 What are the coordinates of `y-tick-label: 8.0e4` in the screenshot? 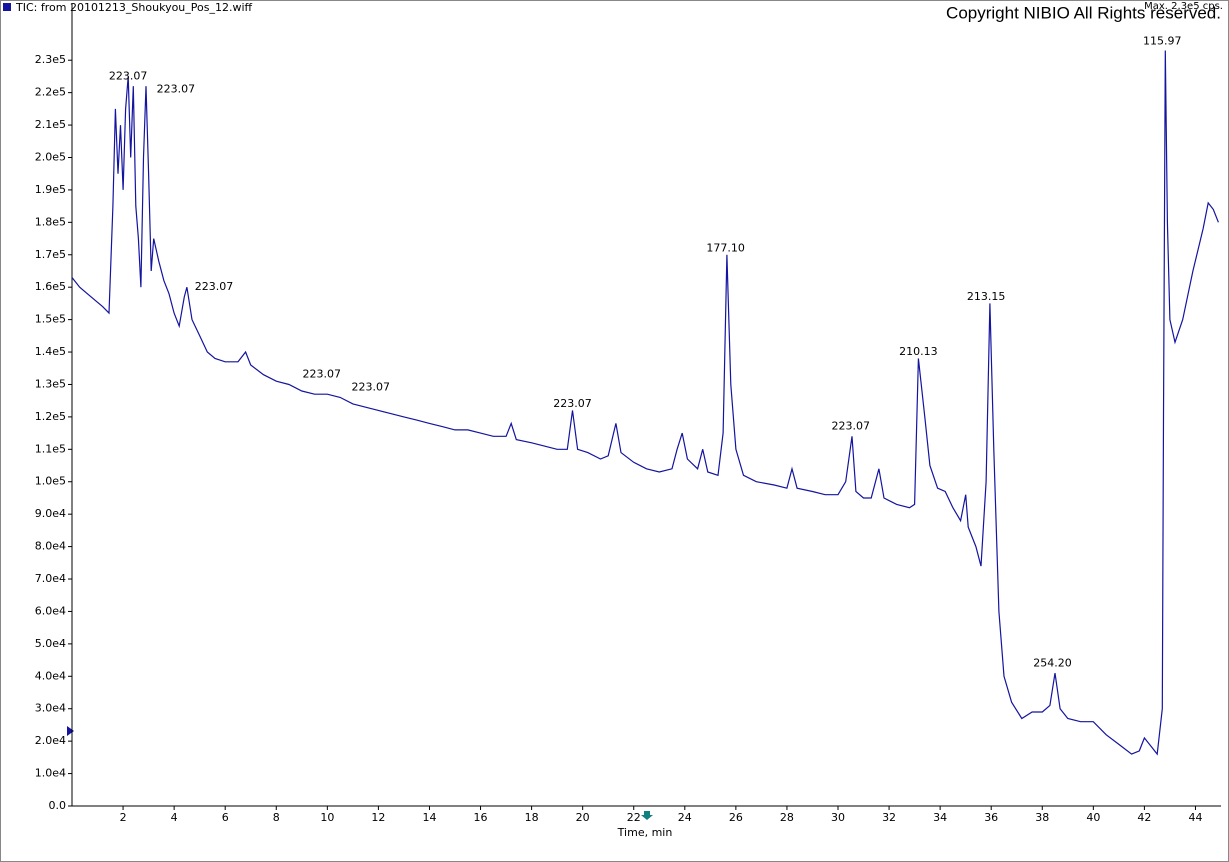 It's located at (50, 546).